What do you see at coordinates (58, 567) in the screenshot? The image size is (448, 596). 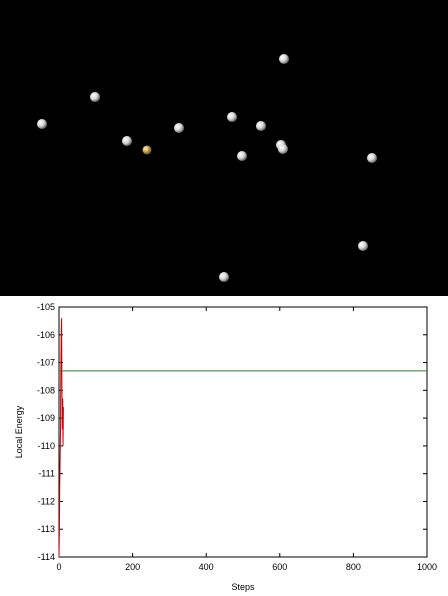 I see `x-tick-label: 0` at bounding box center [58, 567].